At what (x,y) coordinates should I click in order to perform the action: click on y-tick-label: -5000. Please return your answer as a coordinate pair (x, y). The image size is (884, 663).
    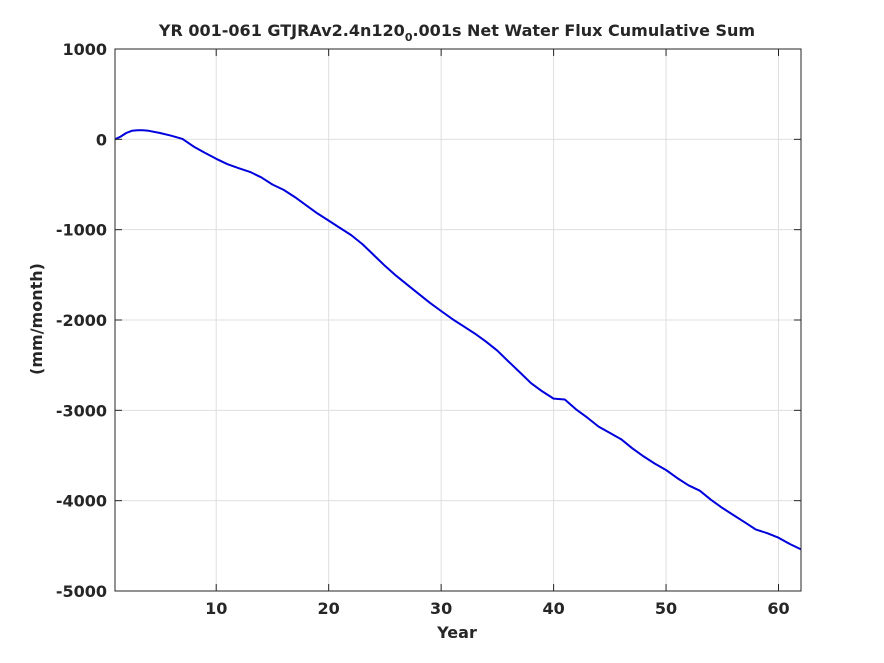
    Looking at the image, I should click on (81, 591).